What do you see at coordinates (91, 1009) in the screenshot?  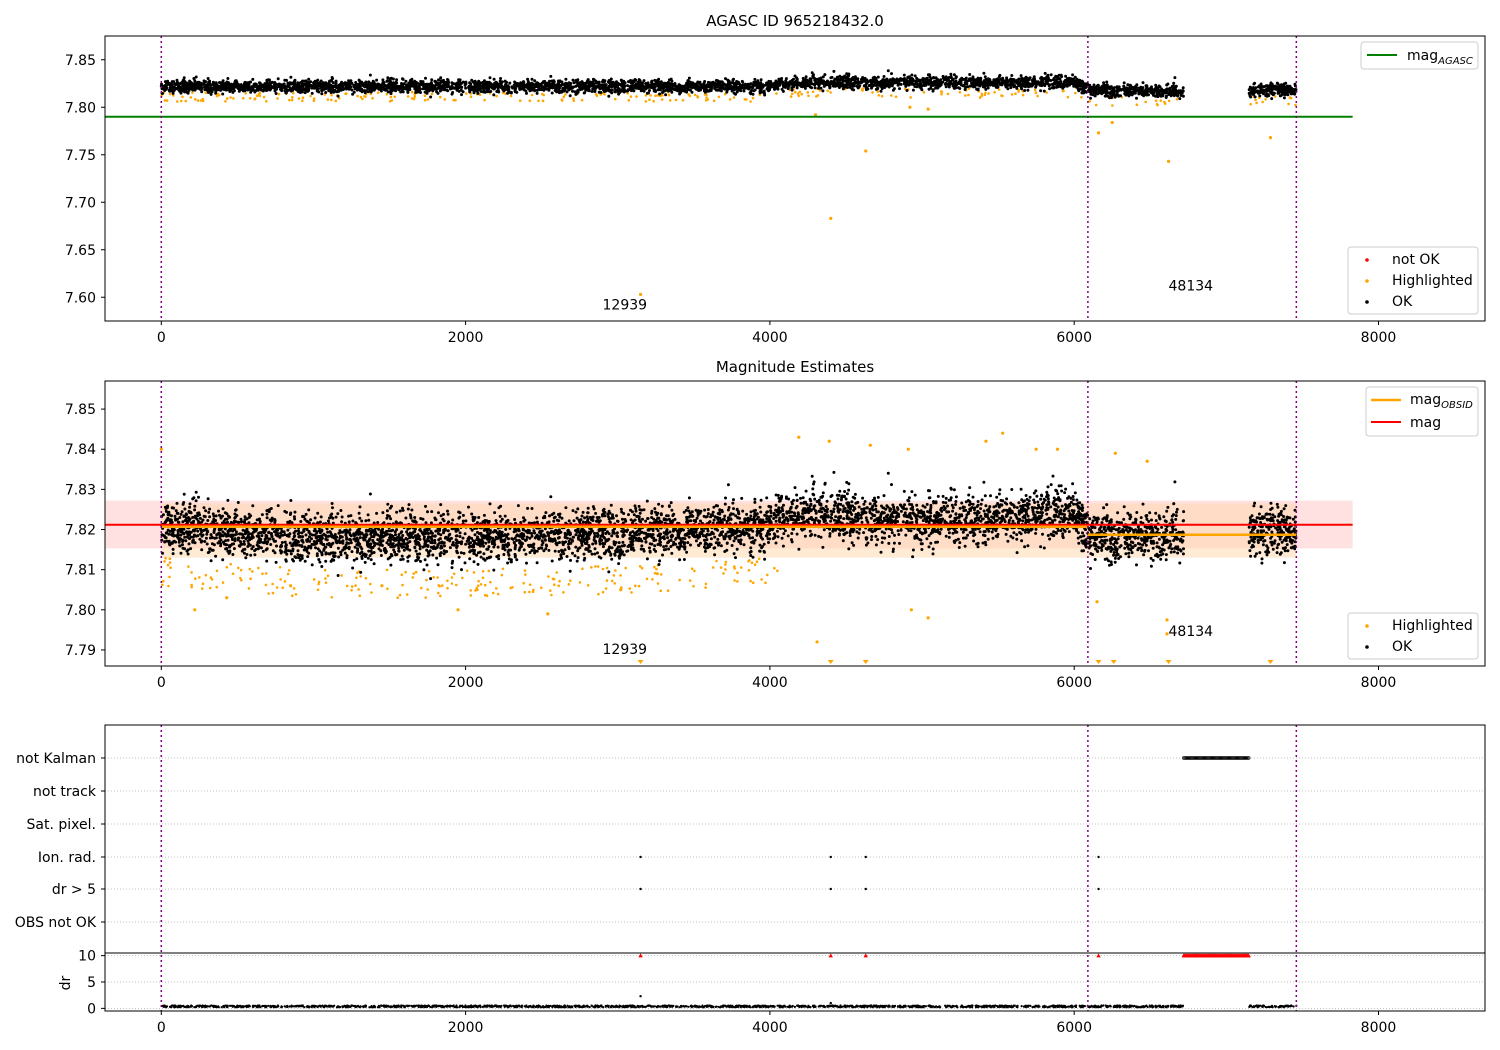 I see `dr-tick-label: 0` at bounding box center [91, 1009].